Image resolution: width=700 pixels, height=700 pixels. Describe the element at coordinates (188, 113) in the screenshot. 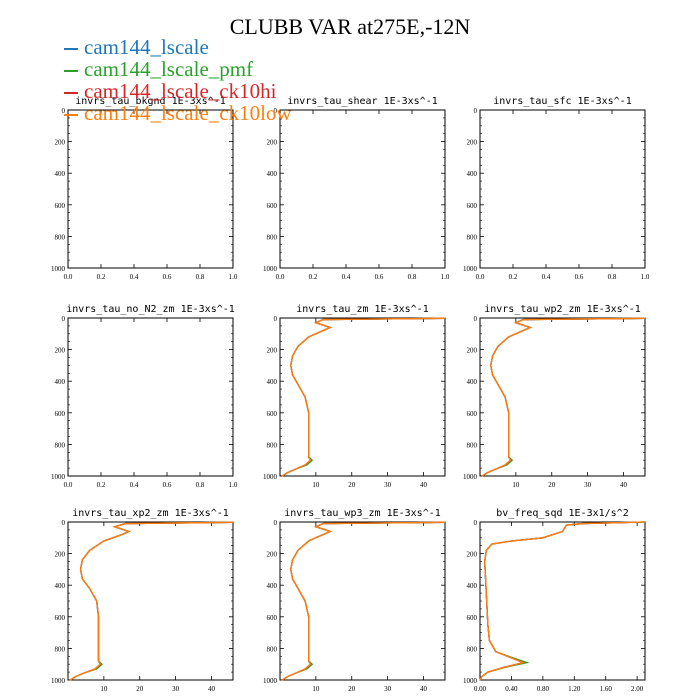

I see `legend-label: cam144_lscale_ck10low` at that location.